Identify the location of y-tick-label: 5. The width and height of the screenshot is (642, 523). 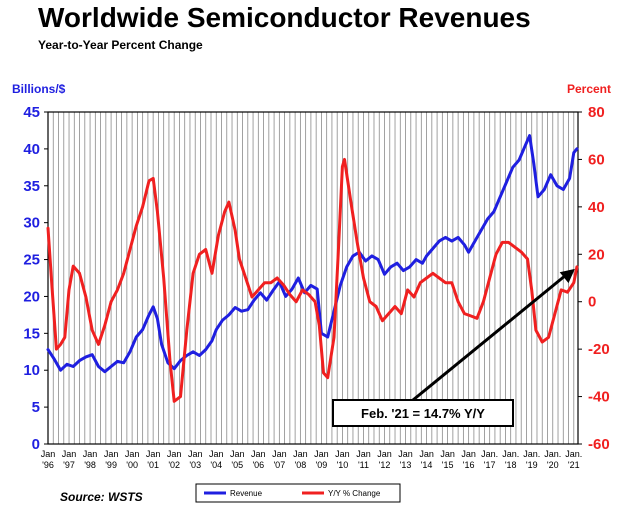
(36, 407).